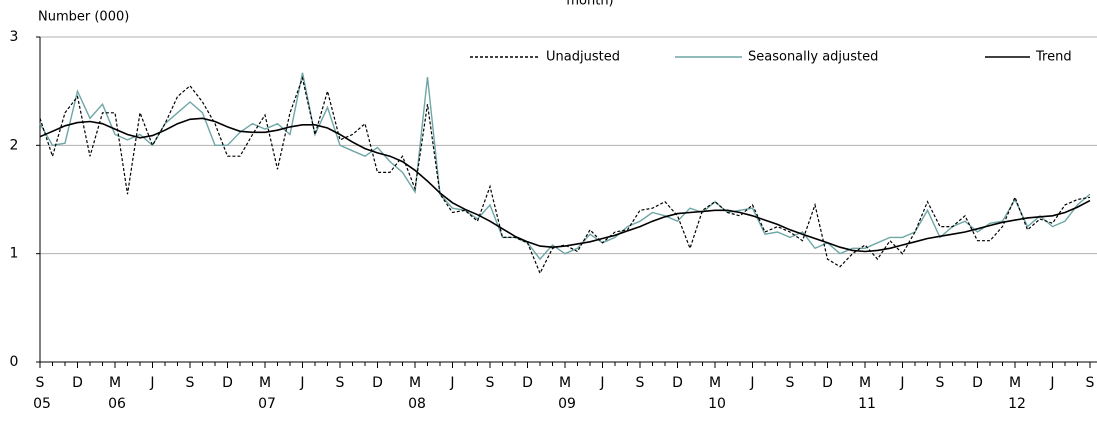 This screenshot has width=1097, height=425. What do you see at coordinates (717, 404) in the screenshot?
I see `x-year-label: 10` at bounding box center [717, 404].